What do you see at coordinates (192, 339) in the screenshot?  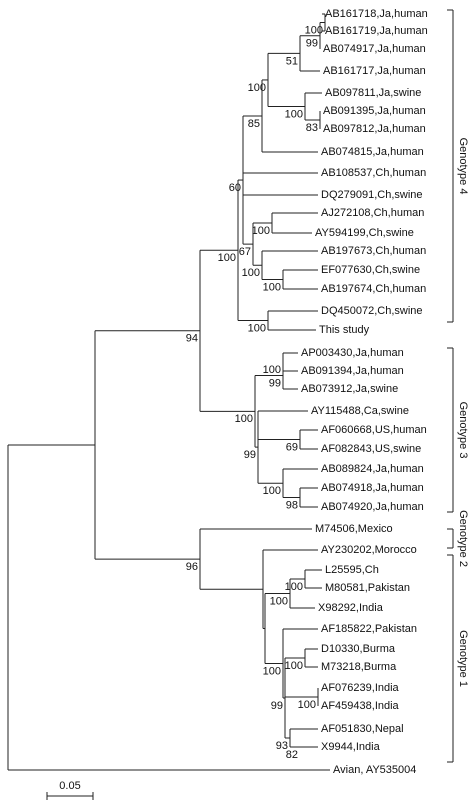 I see `bootstrap-value: 94` at bounding box center [192, 339].